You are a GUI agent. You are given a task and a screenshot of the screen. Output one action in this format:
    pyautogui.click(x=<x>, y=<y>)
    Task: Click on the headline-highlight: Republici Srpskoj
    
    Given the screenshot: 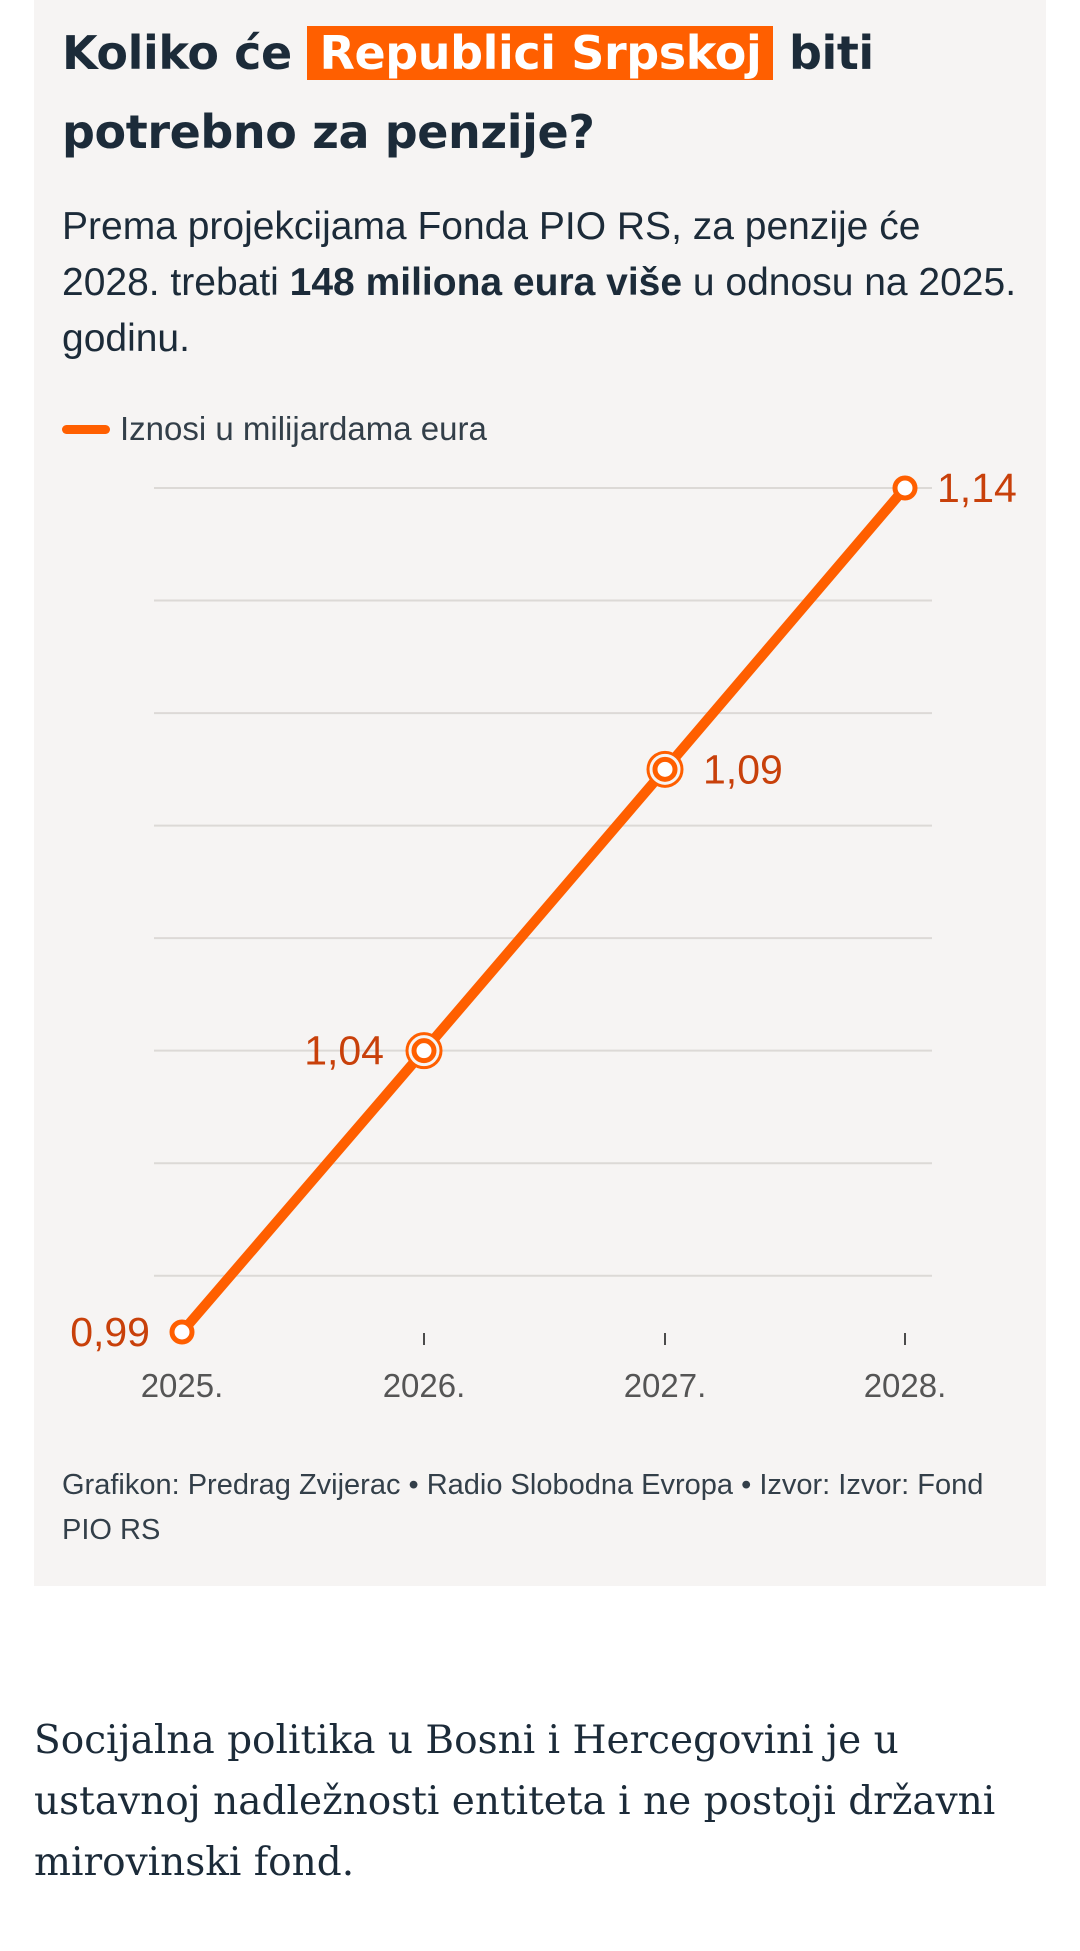 What is the action you would take?
    pyautogui.click(x=540, y=53)
    